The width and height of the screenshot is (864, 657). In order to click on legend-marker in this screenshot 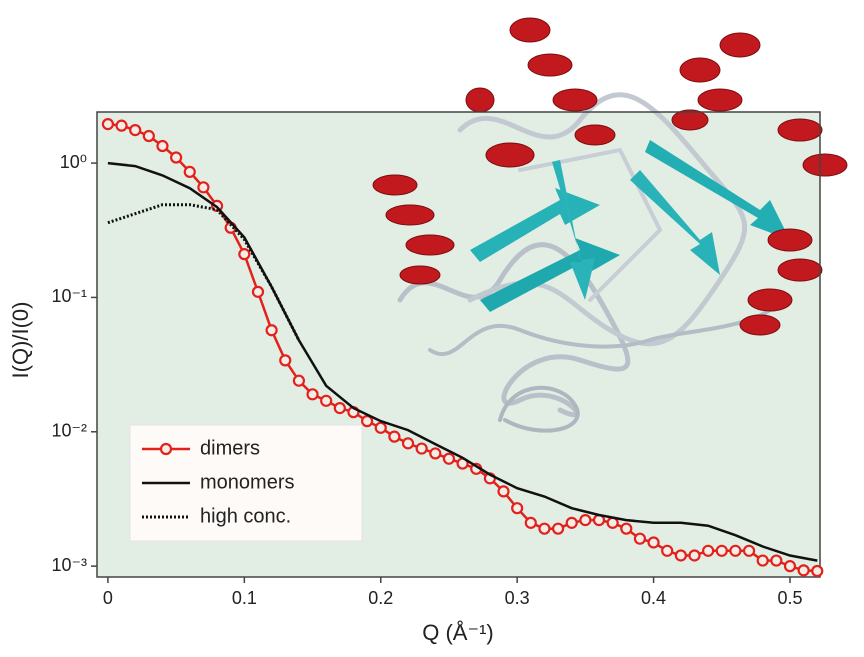, I will do `click(166, 449)`.